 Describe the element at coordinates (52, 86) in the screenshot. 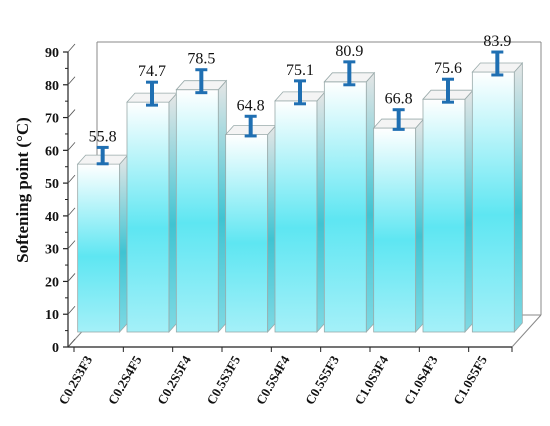

I see `y-tick-label: 80` at that location.